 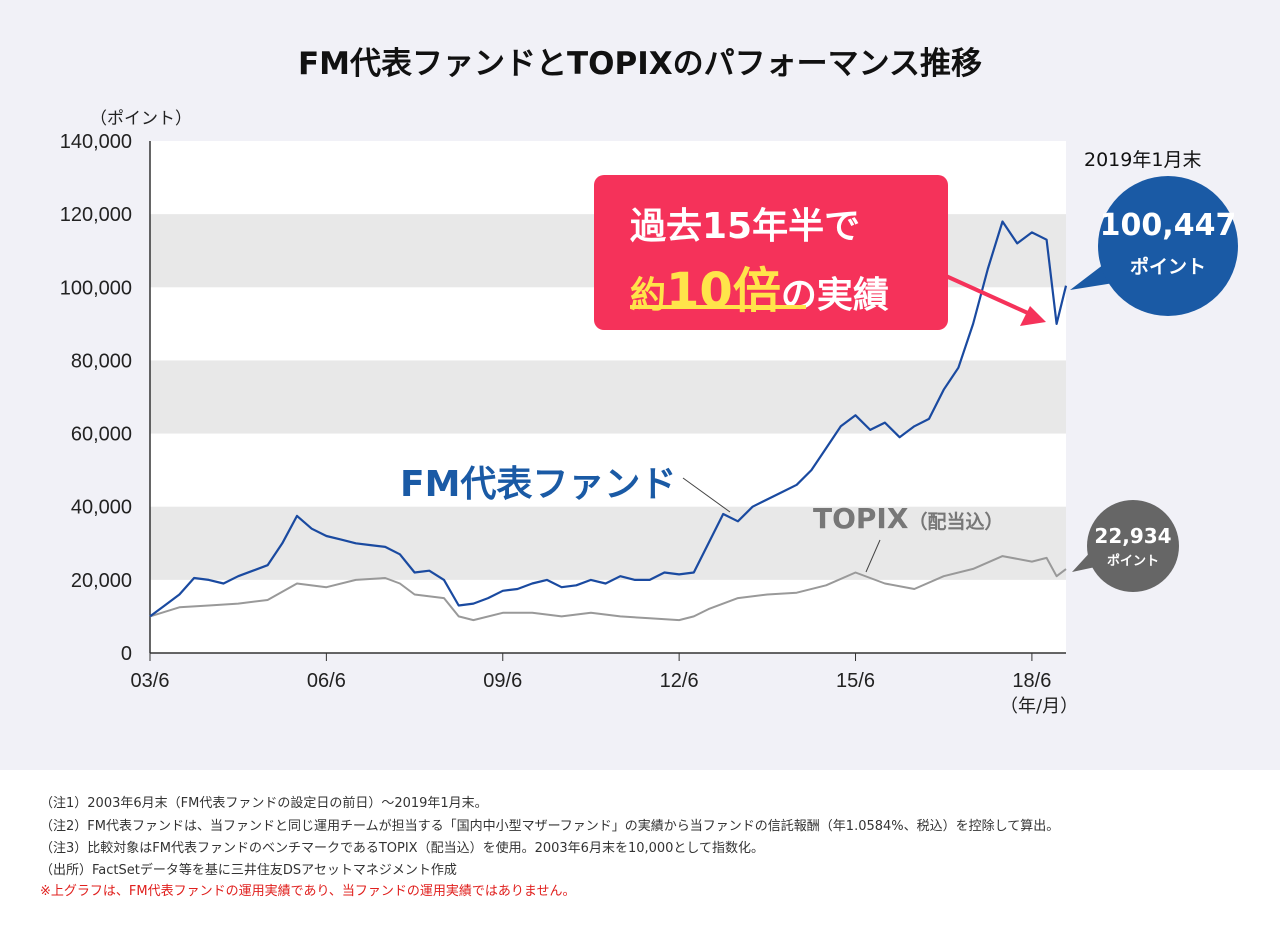 What do you see at coordinates (538, 484) in the screenshot?
I see `fund-series-label: FM代表ファンド` at bounding box center [538, 484].